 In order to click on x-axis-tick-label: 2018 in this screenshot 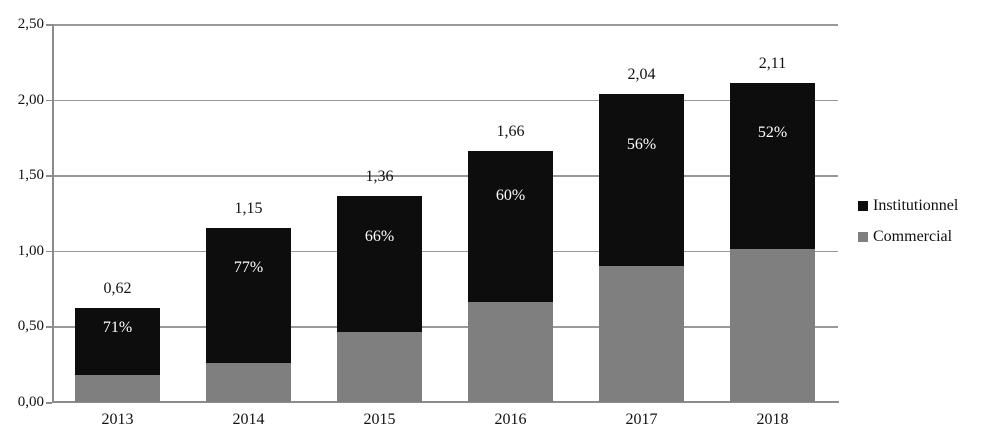, I will do `click(772, 419)`.